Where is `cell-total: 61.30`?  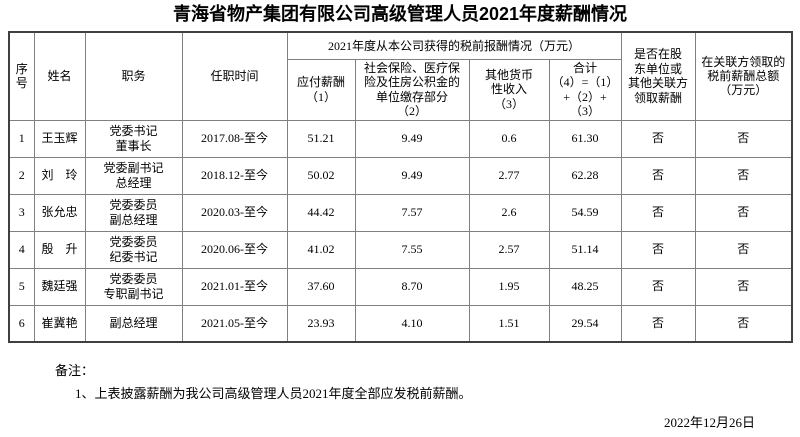 cell-total: 61.30 is located at coordinates (585, 138).